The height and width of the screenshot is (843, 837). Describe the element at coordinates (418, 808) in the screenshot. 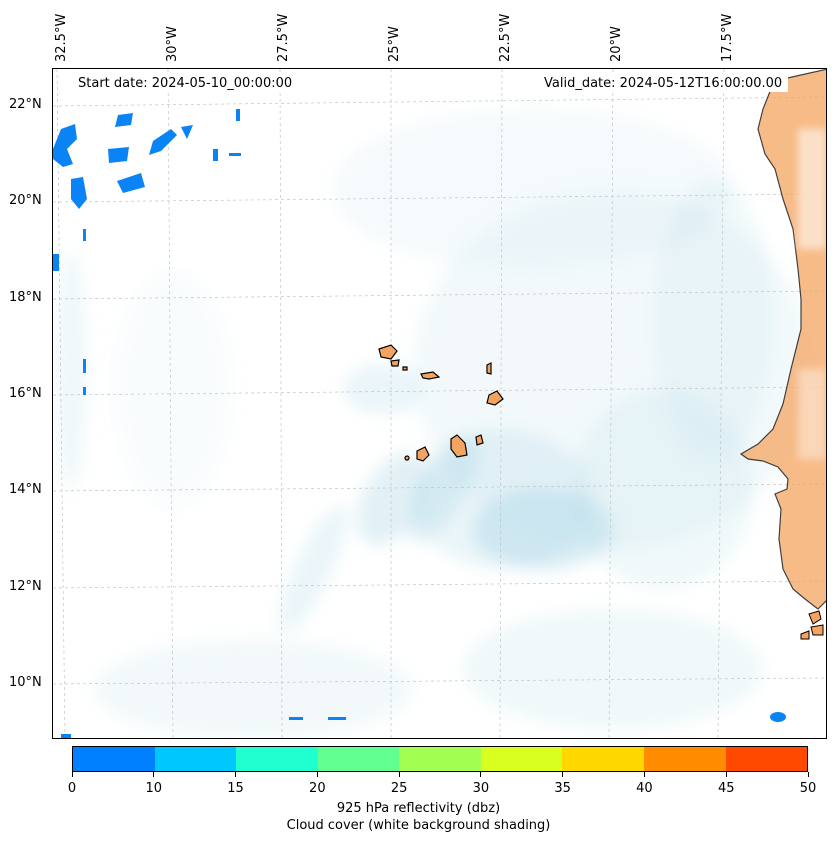

I see `colorbar-label: 925 hPa reflectivity (dbz)` at that location.